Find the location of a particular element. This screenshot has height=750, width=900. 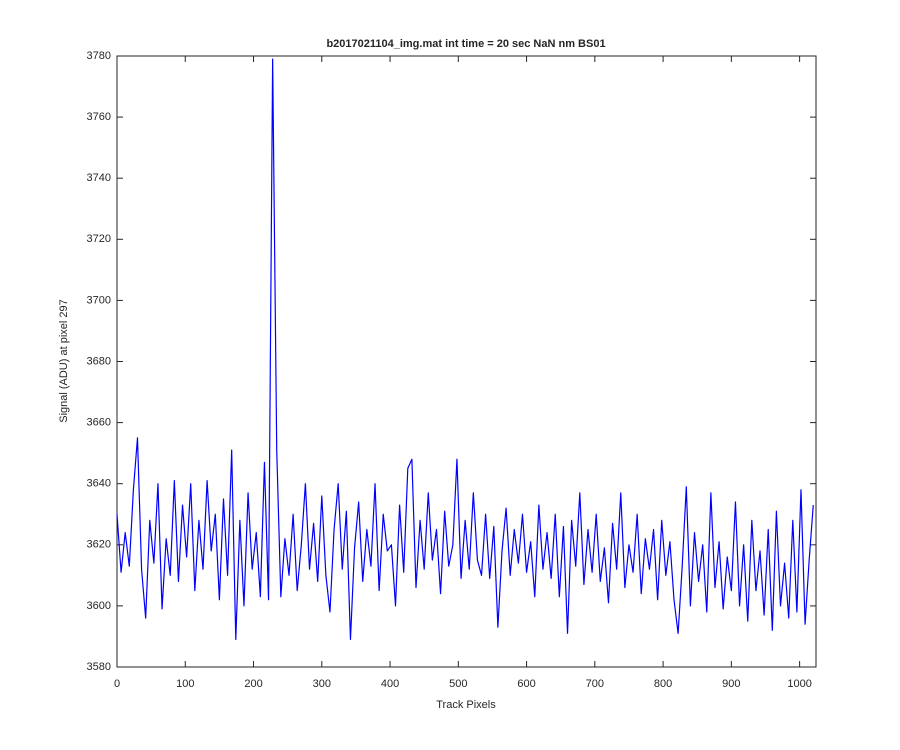

y-tick-label: 3580 is located at coordinates (99, 667).